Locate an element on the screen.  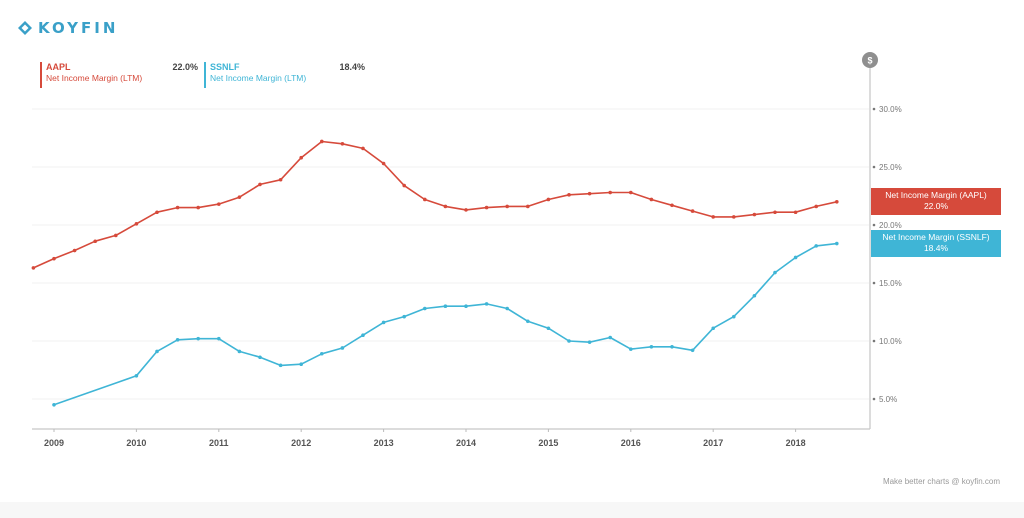
currency-button: $ is located at coordinates (870, 60).